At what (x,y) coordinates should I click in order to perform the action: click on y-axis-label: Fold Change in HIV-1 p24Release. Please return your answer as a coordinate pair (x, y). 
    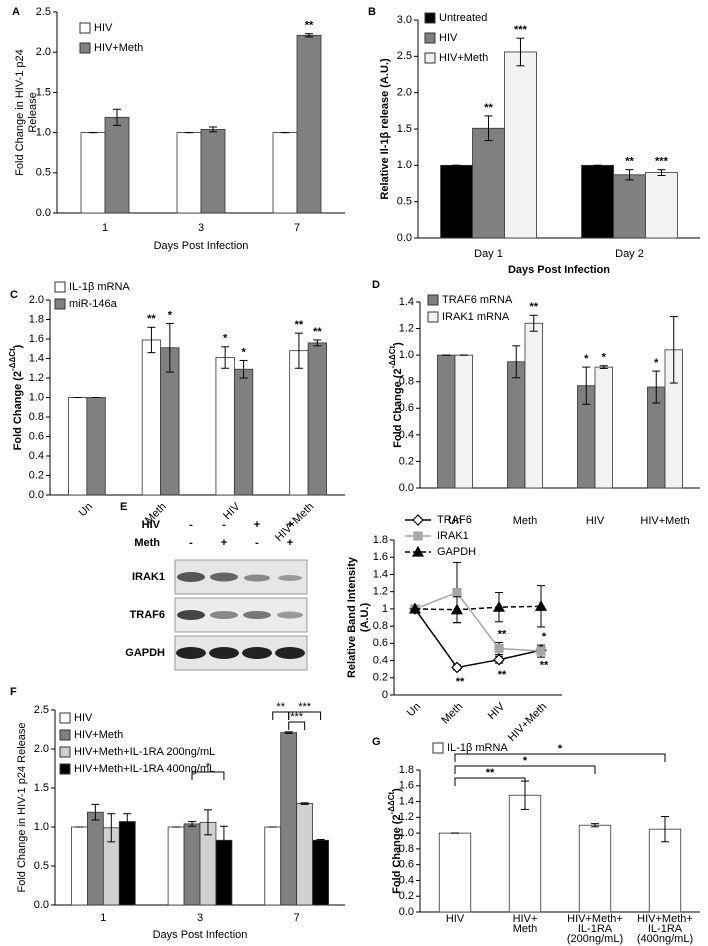
    Looking at the image, I should click on (26, 112).